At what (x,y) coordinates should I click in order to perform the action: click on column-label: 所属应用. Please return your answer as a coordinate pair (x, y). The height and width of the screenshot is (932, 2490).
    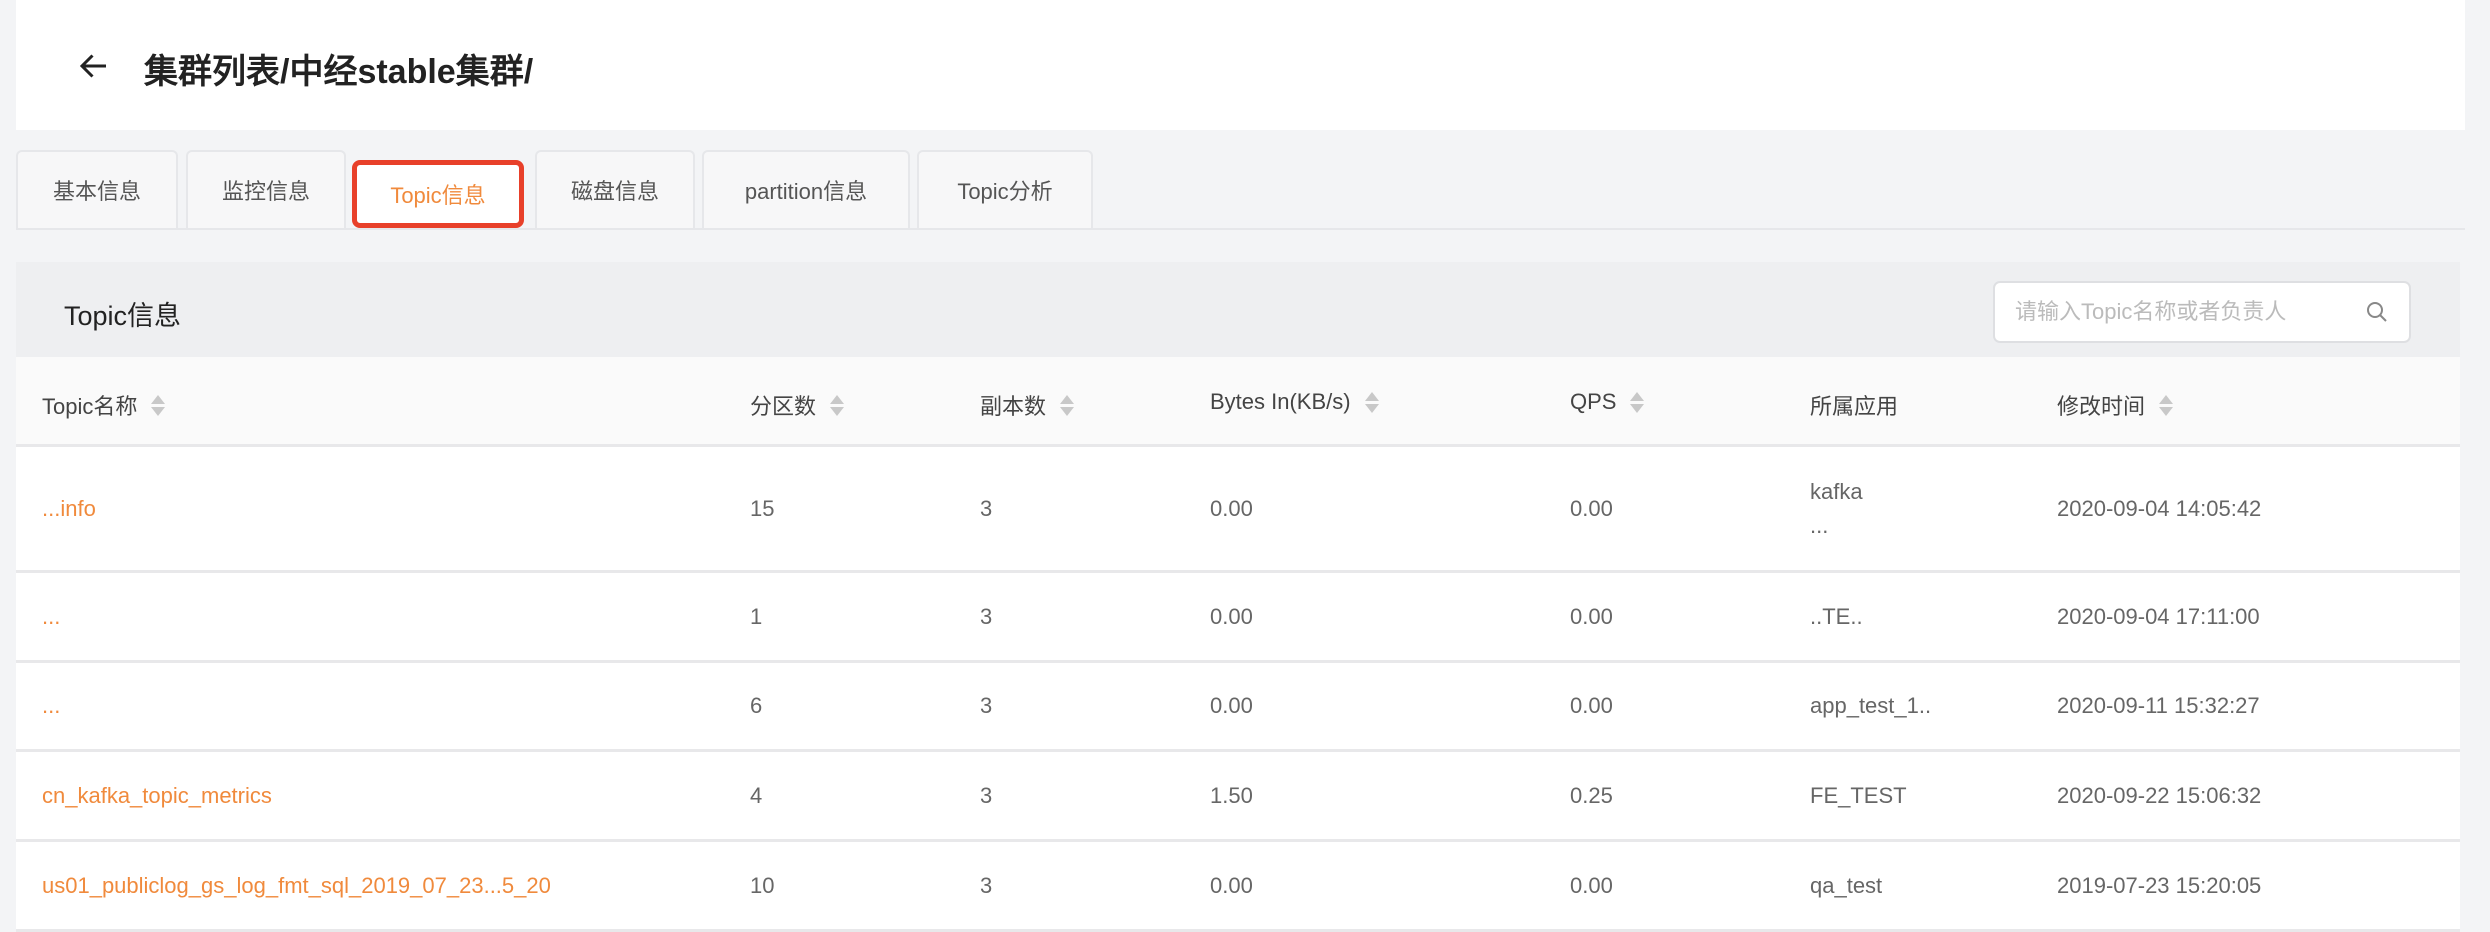
    Looking at the image, I should click on (1854, 406).